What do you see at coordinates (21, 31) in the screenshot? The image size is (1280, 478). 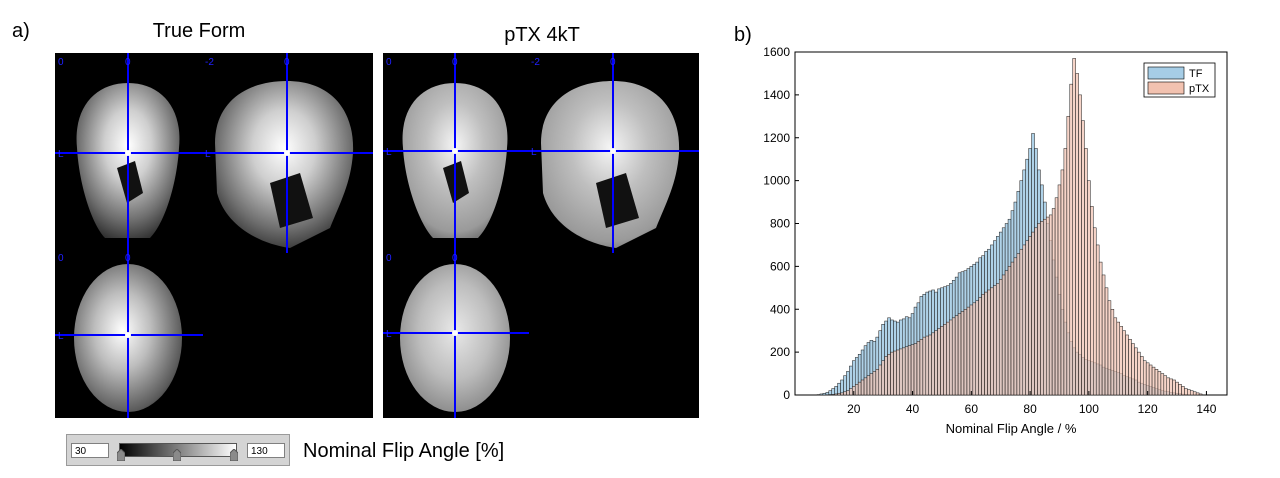 I see `panel-a-label: a)` at bounding box center [21, 31].